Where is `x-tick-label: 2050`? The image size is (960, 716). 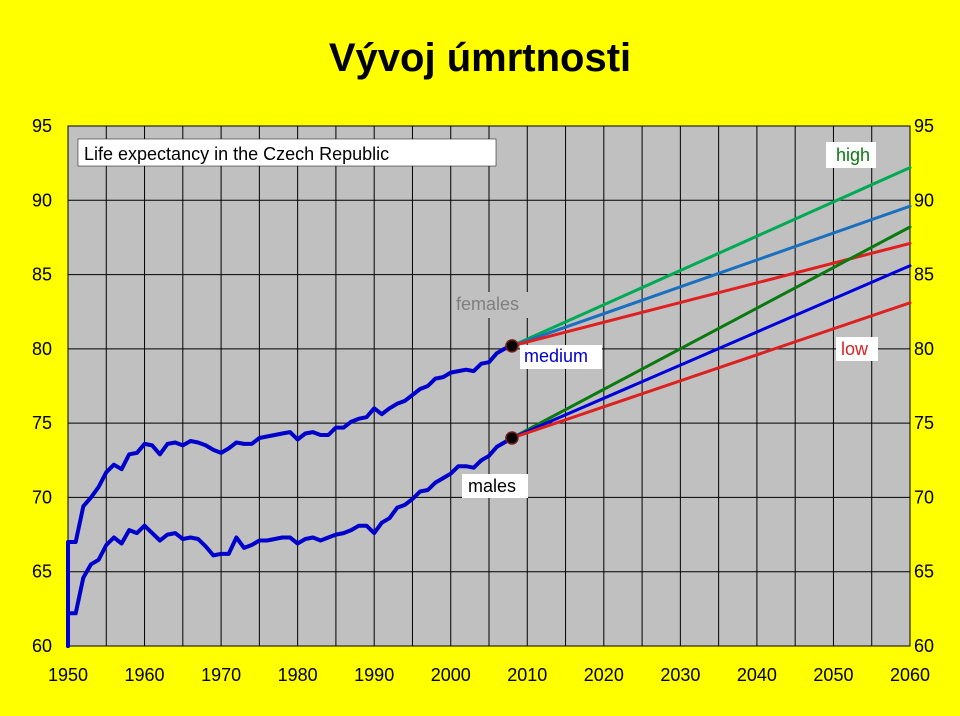
x-tick-label: 2050 is located at coordinates (833, 675).